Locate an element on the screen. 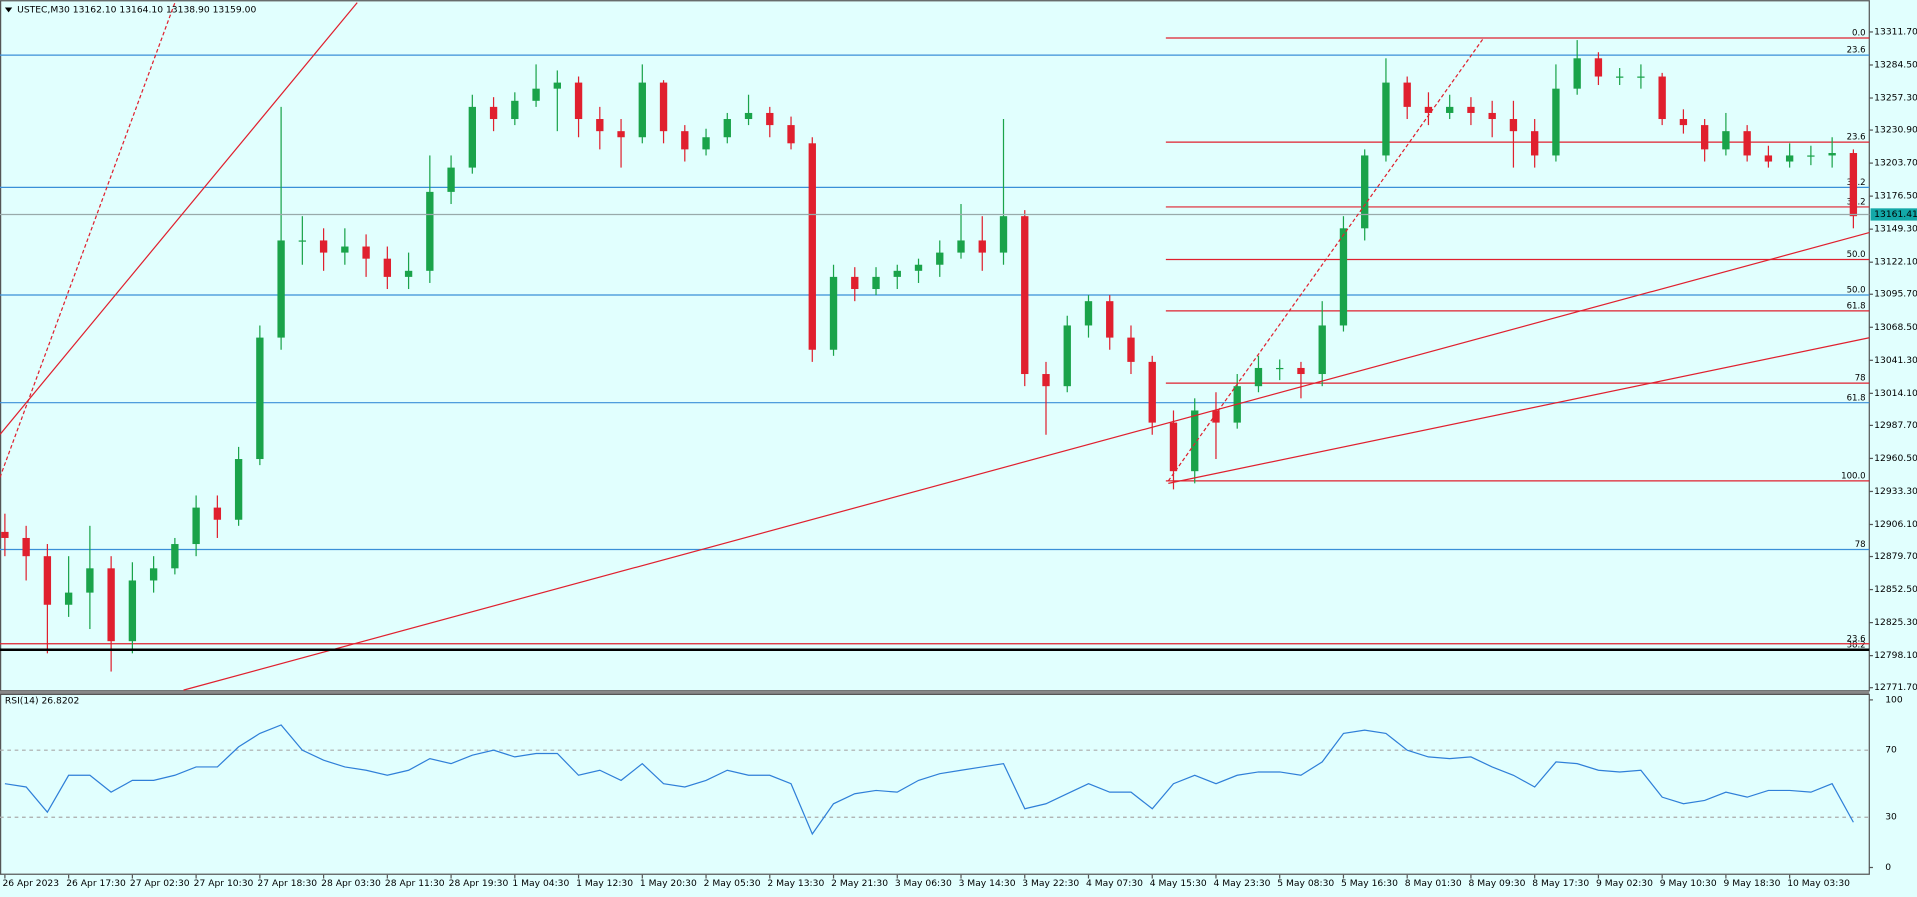  fib-level-label: 50.0 is located at coordinates (1856, 291).